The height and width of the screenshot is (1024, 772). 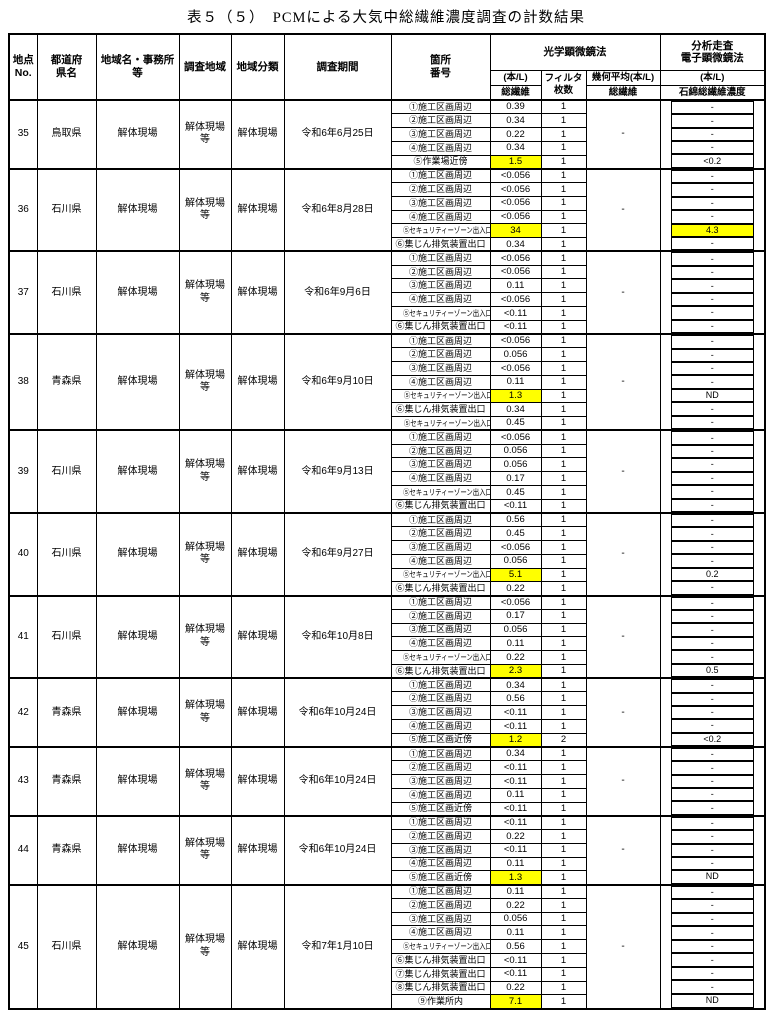 What do you see at coordinates (563, 85) in the screenshot?
I see `col-header-filter-count: フィルタ 枚数` at bounding box center [563, 85].